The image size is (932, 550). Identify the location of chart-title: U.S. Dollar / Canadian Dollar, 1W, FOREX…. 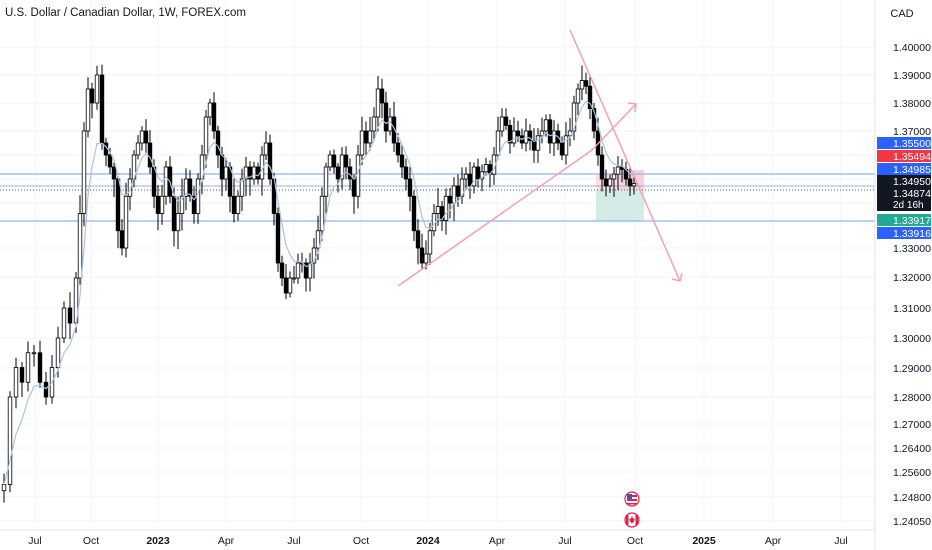
(125, 13).